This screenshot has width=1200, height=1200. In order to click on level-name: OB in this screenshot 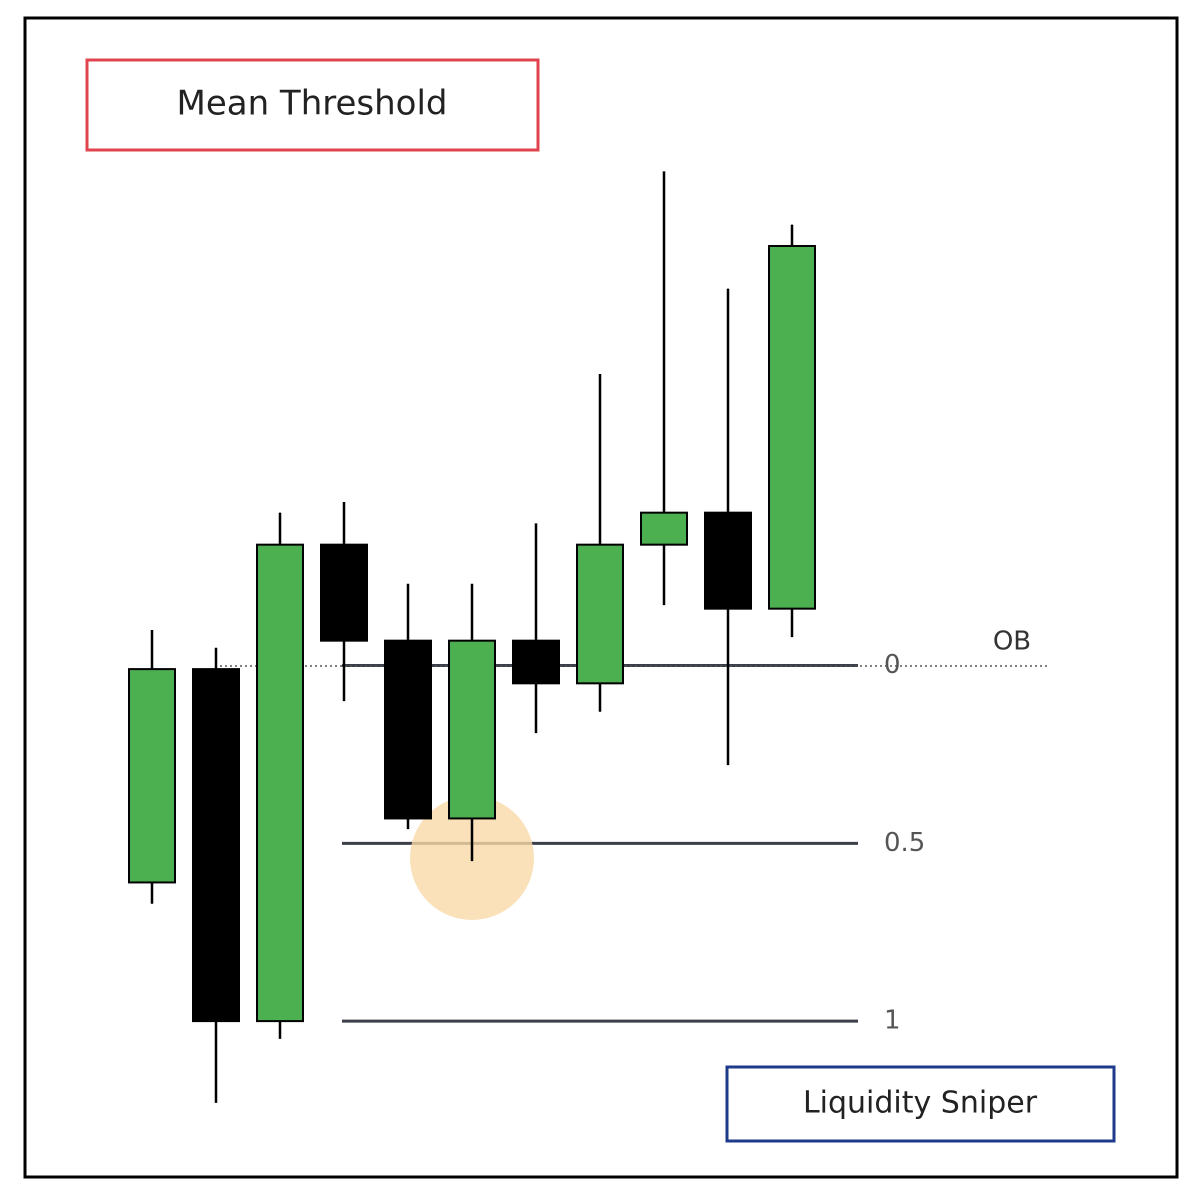, I will do `click(1012, 642)`.